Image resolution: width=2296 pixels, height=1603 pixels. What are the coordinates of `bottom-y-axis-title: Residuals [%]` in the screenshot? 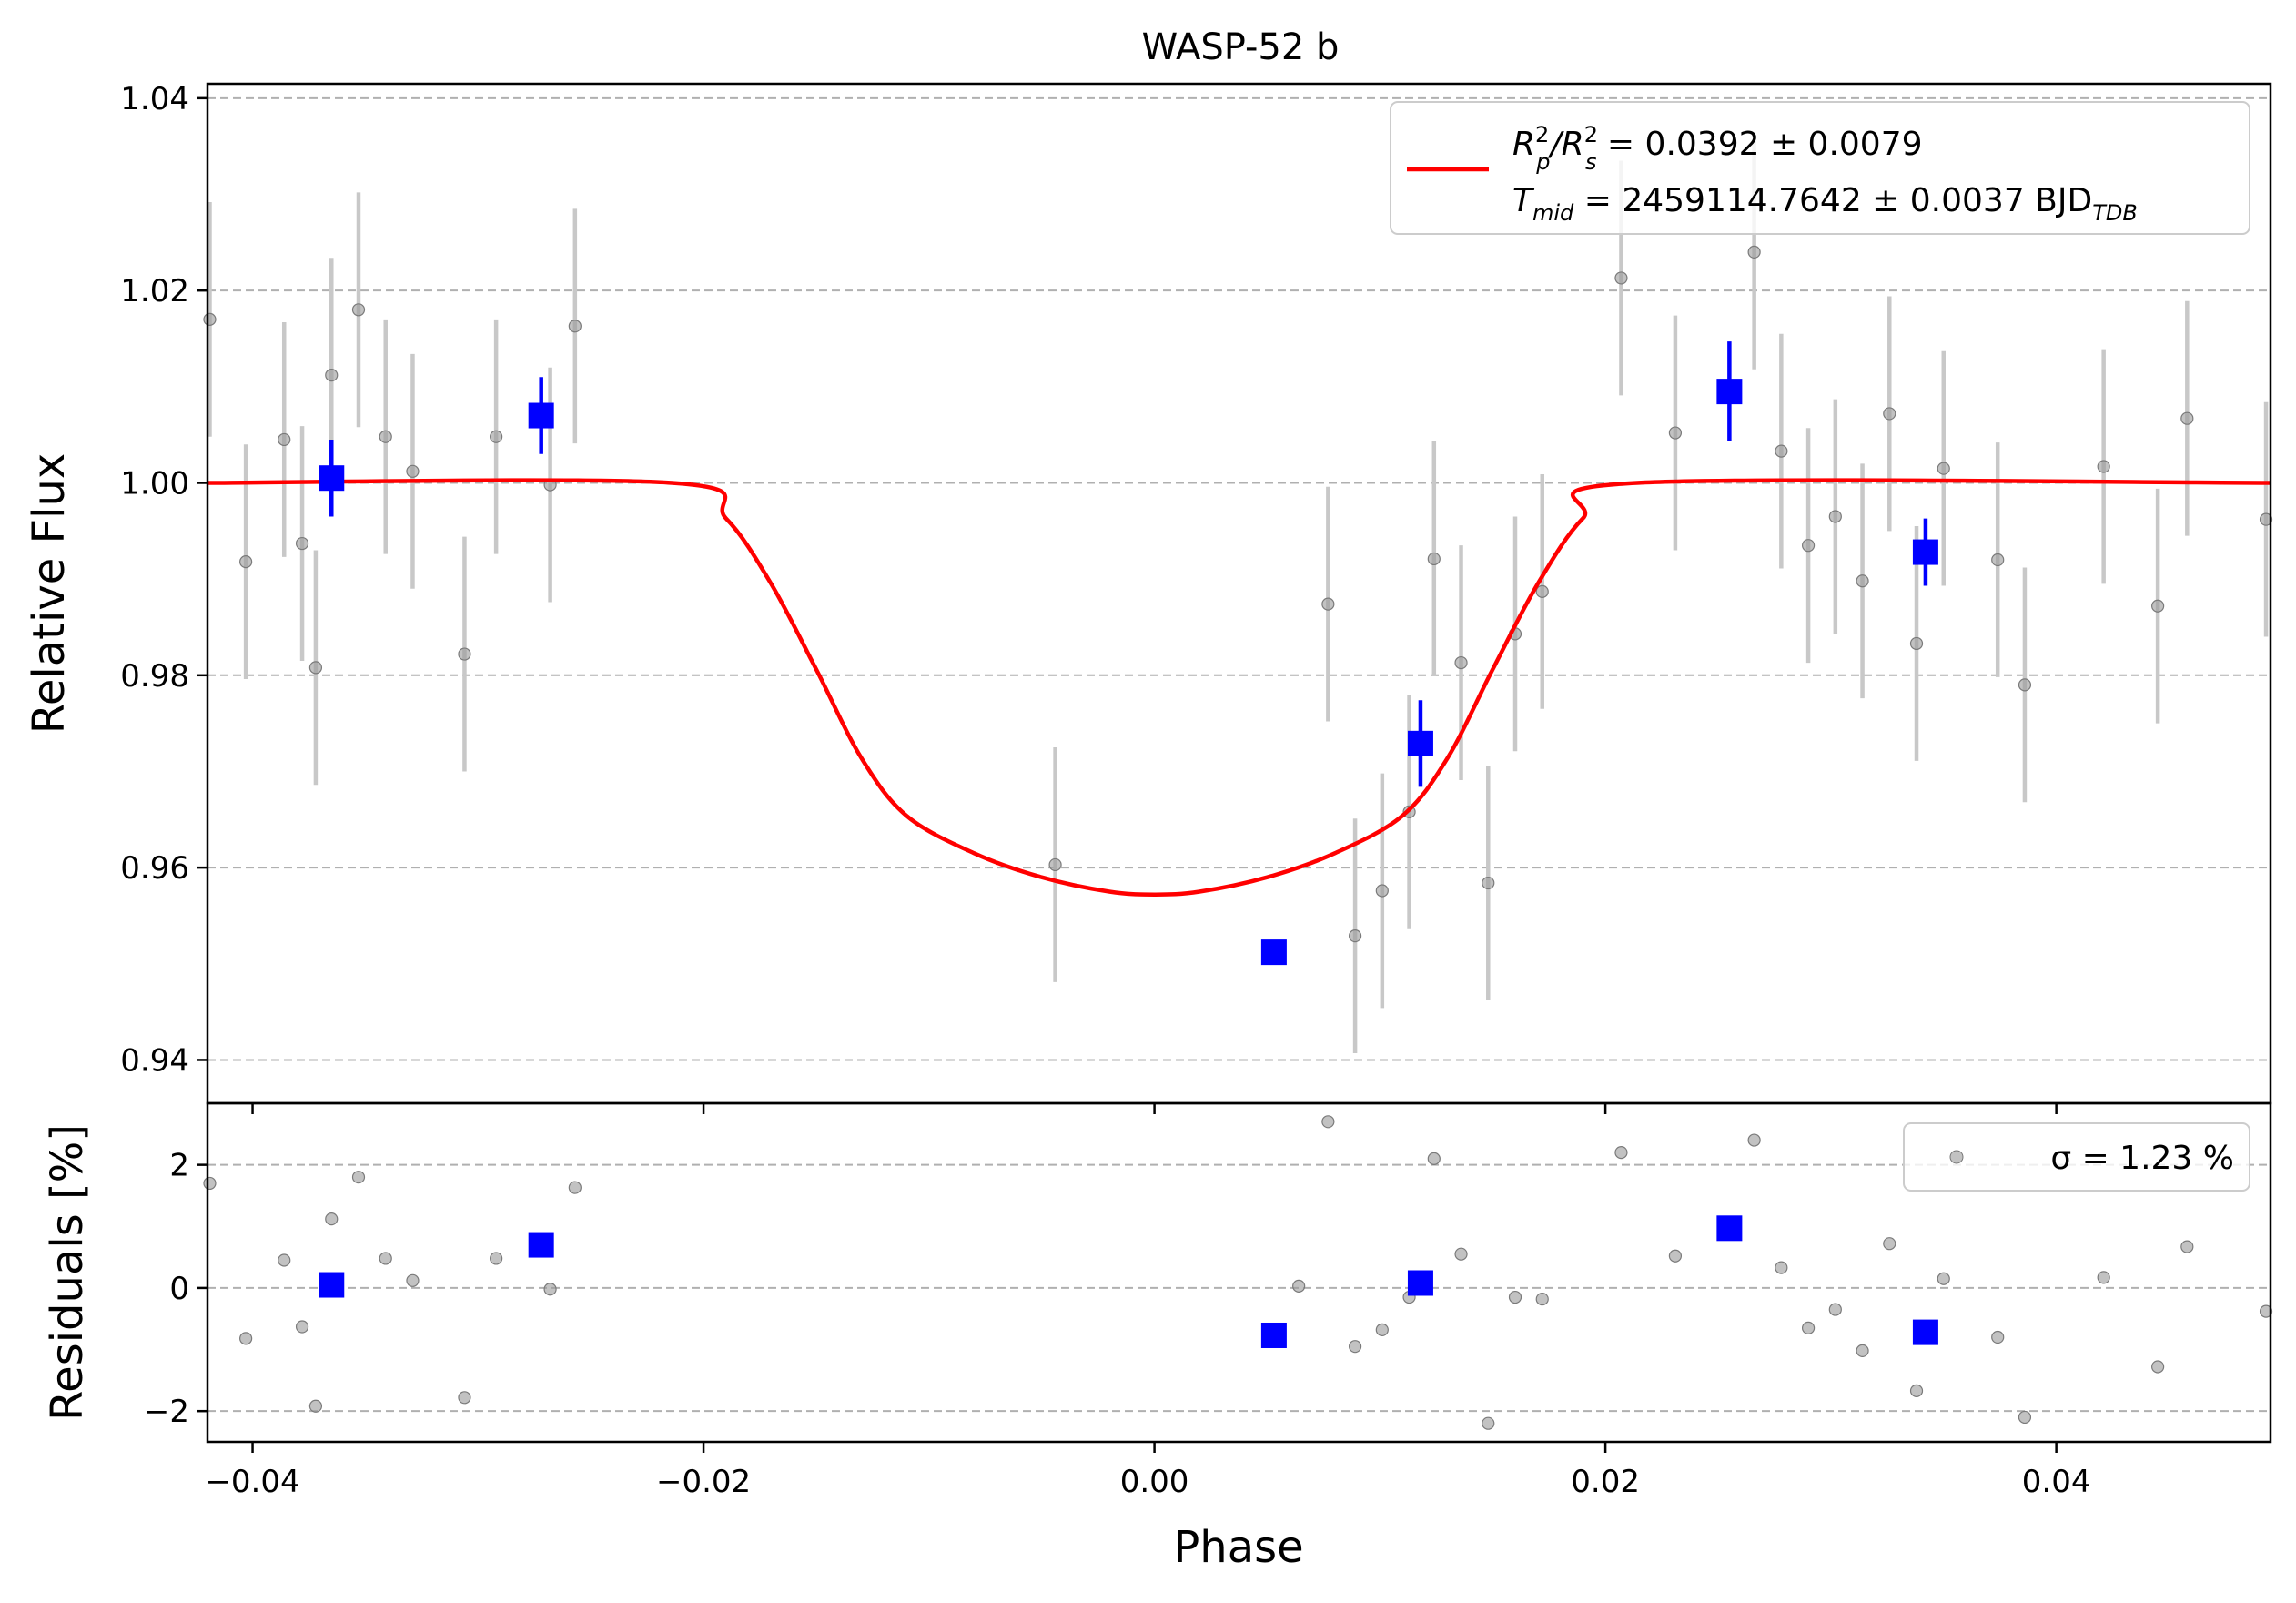 It's located at (67, 1272).